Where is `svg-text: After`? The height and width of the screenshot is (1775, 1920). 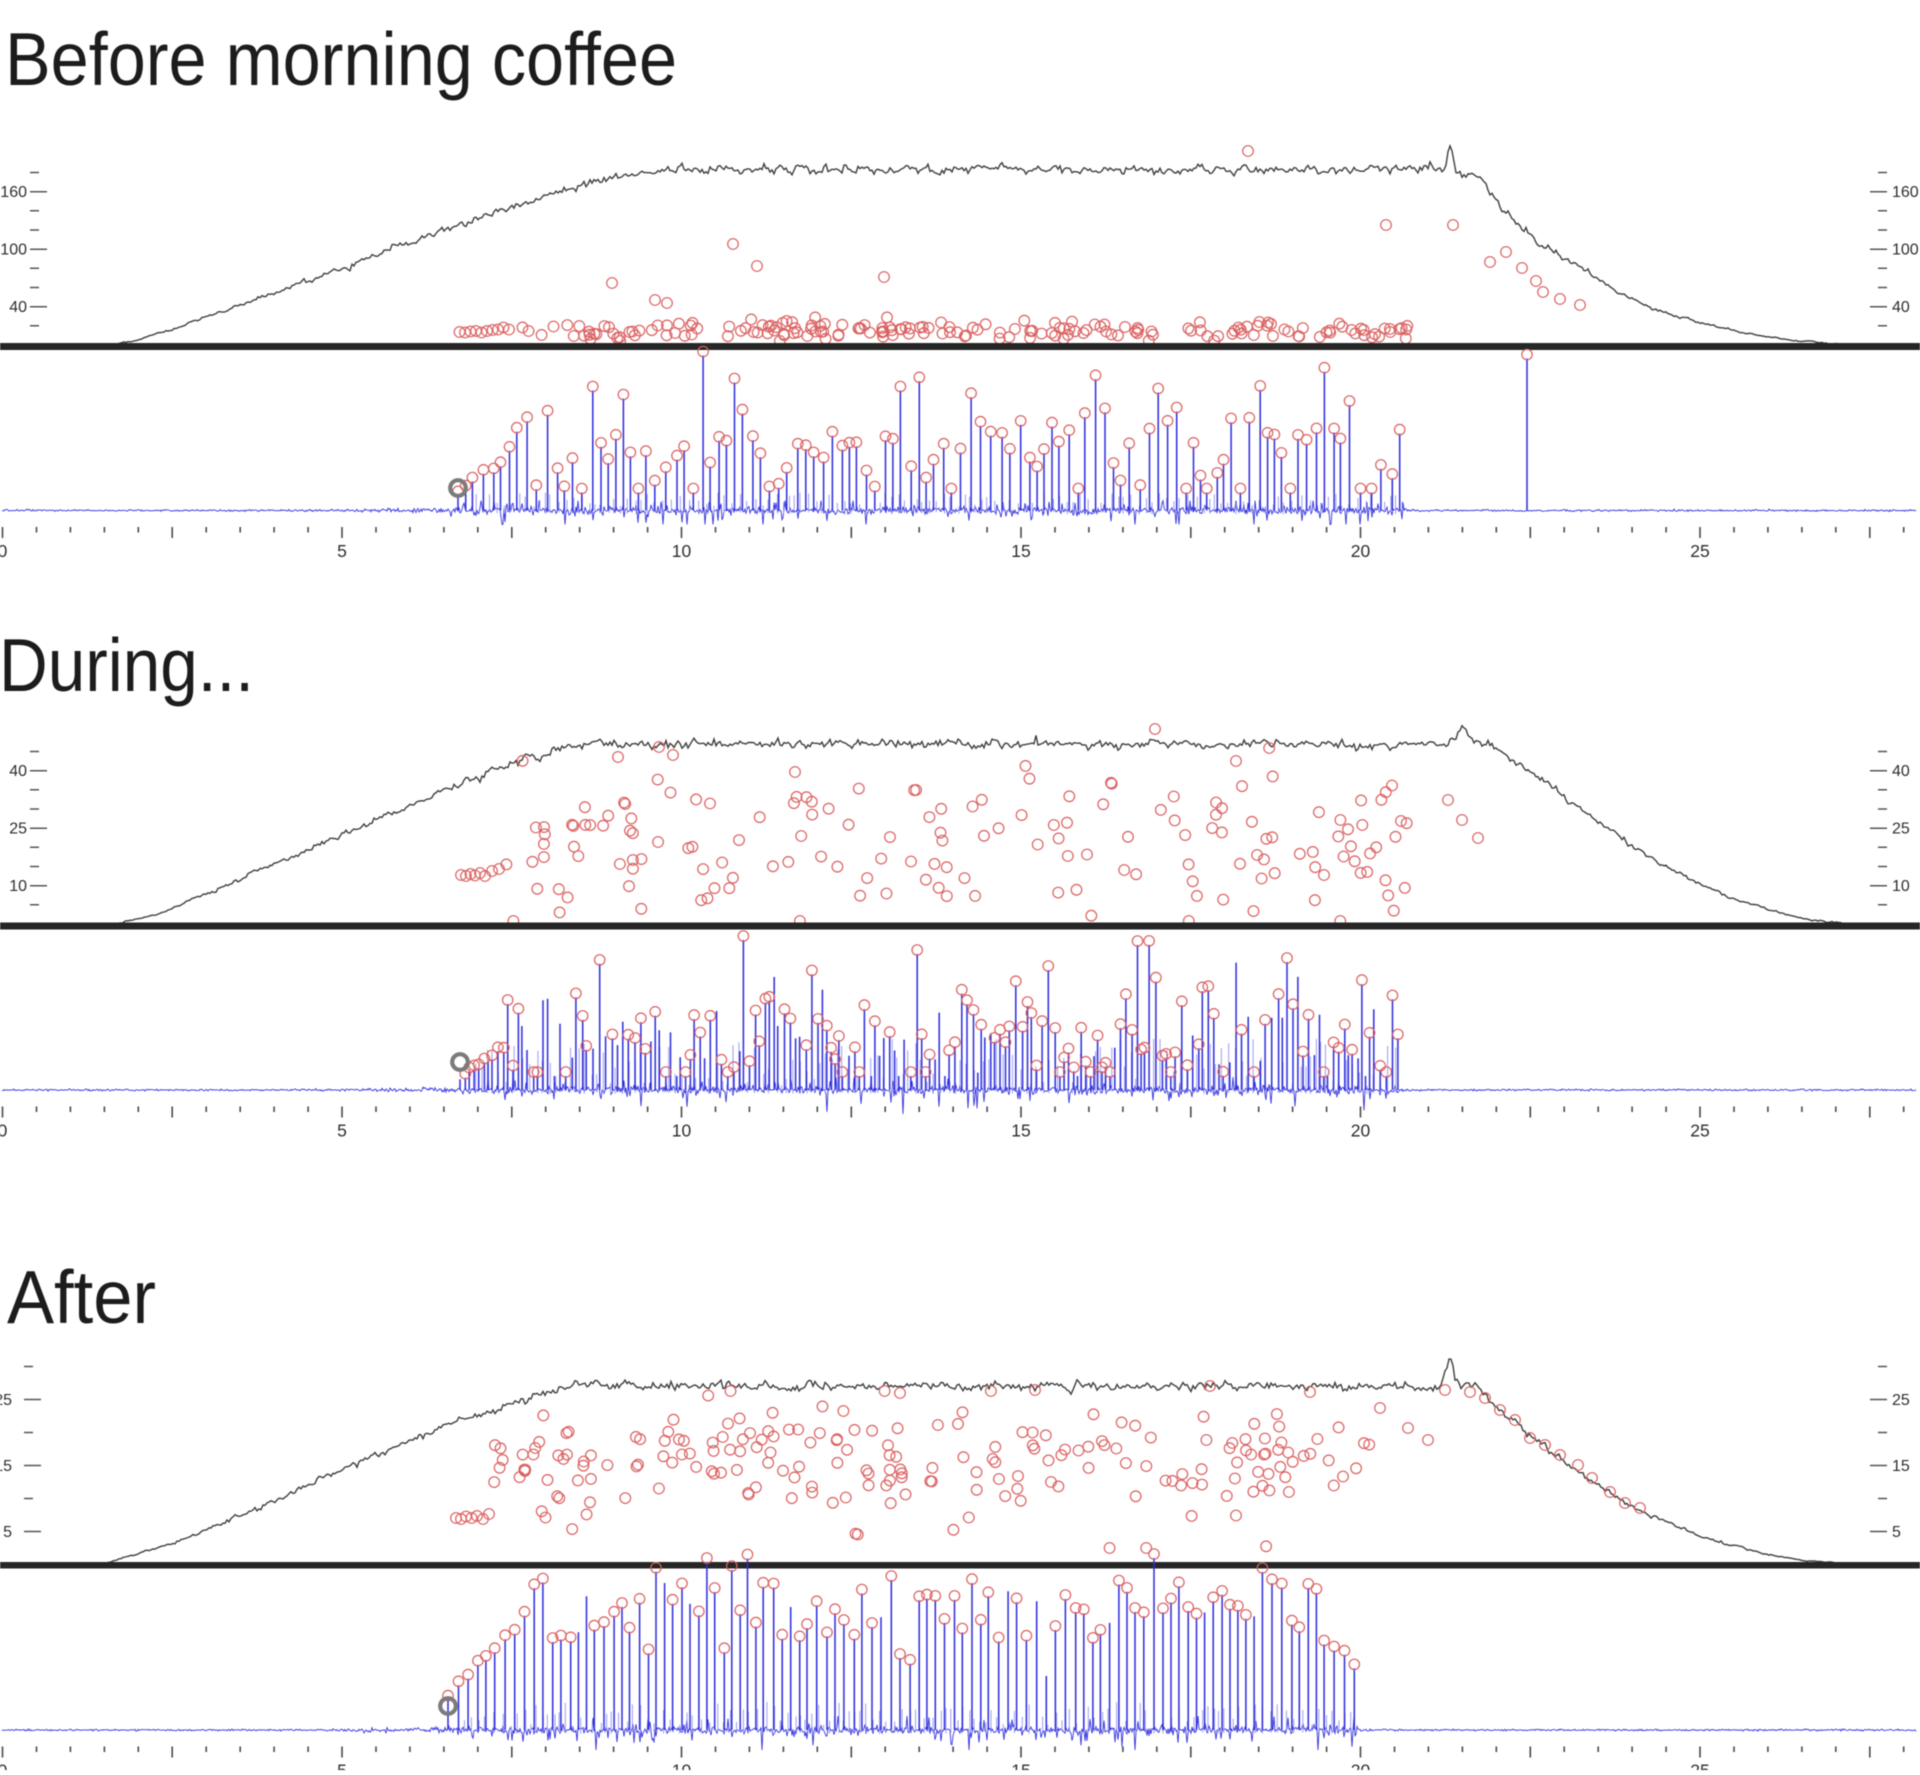
svg-text: After is located at coordinates (81, 1297).